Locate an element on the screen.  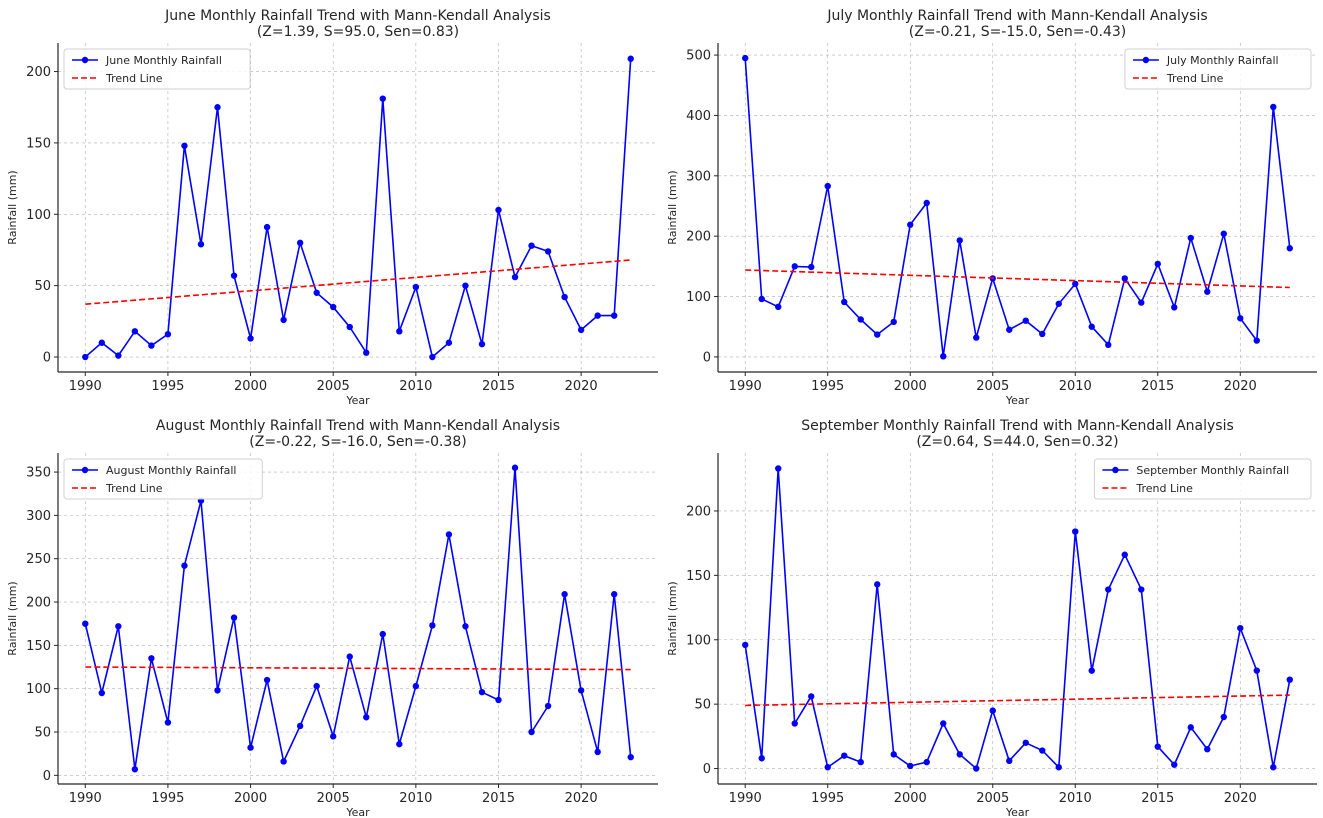
chart-subtitle: (Z=-0.21, S=-15.0, Sen=-0.43) is located at coordinates (1017, 32).